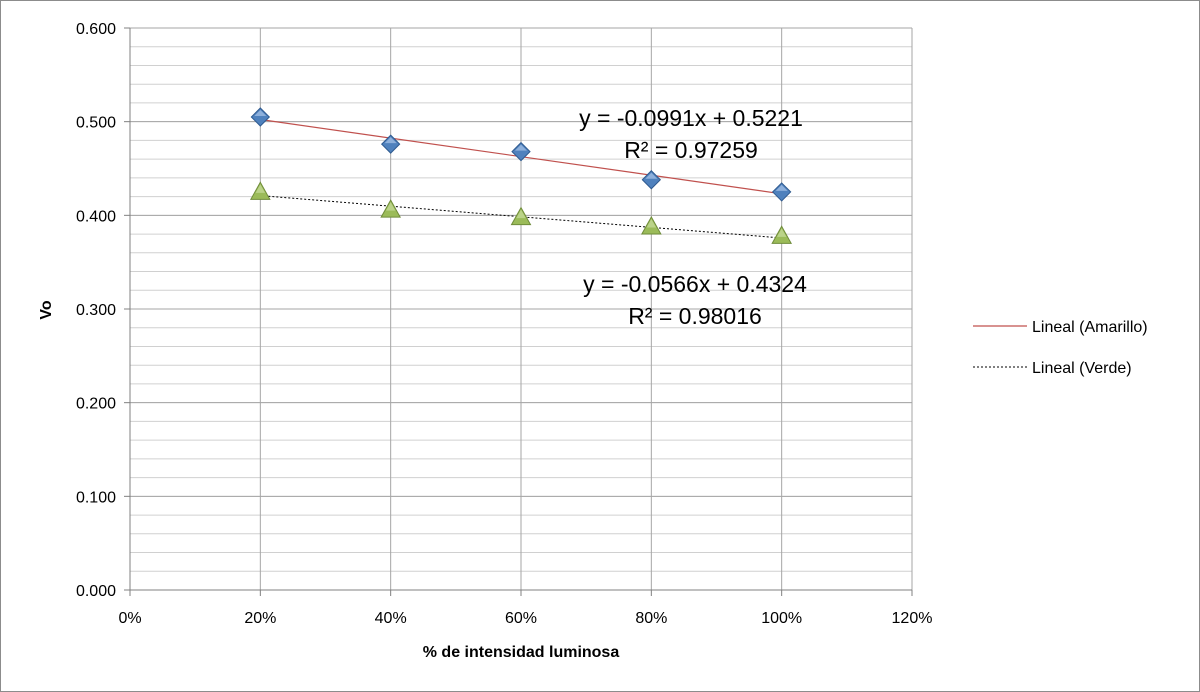 The height and width of the screenshot is (692, 1200). Describe the element at coordinates (96, 216) in the screenshot. I see `y-tick-label: 0.400` at that location.